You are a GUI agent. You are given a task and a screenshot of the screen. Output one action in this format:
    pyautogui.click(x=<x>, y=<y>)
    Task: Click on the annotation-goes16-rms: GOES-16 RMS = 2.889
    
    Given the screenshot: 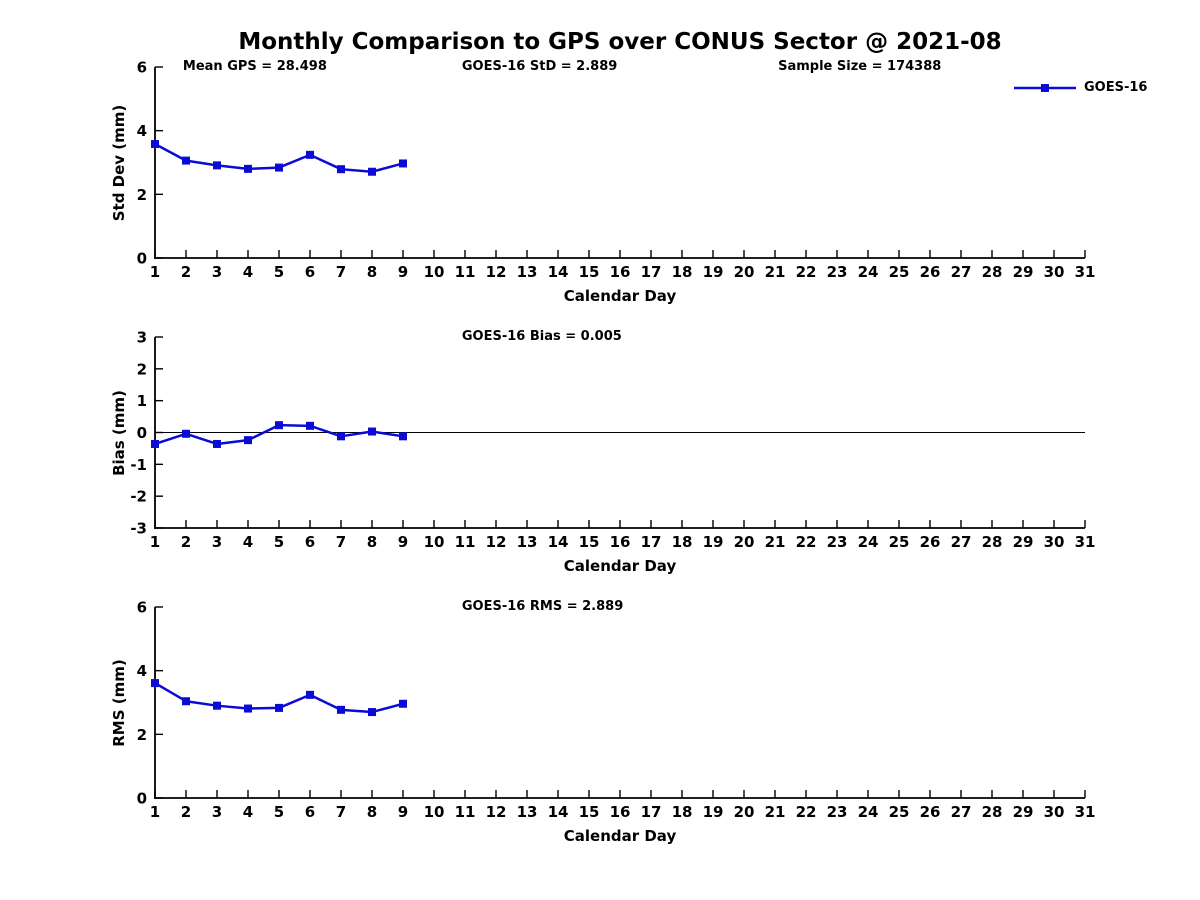 What is the action you would take?
    pyautogui.click(x=542, y=606)
    